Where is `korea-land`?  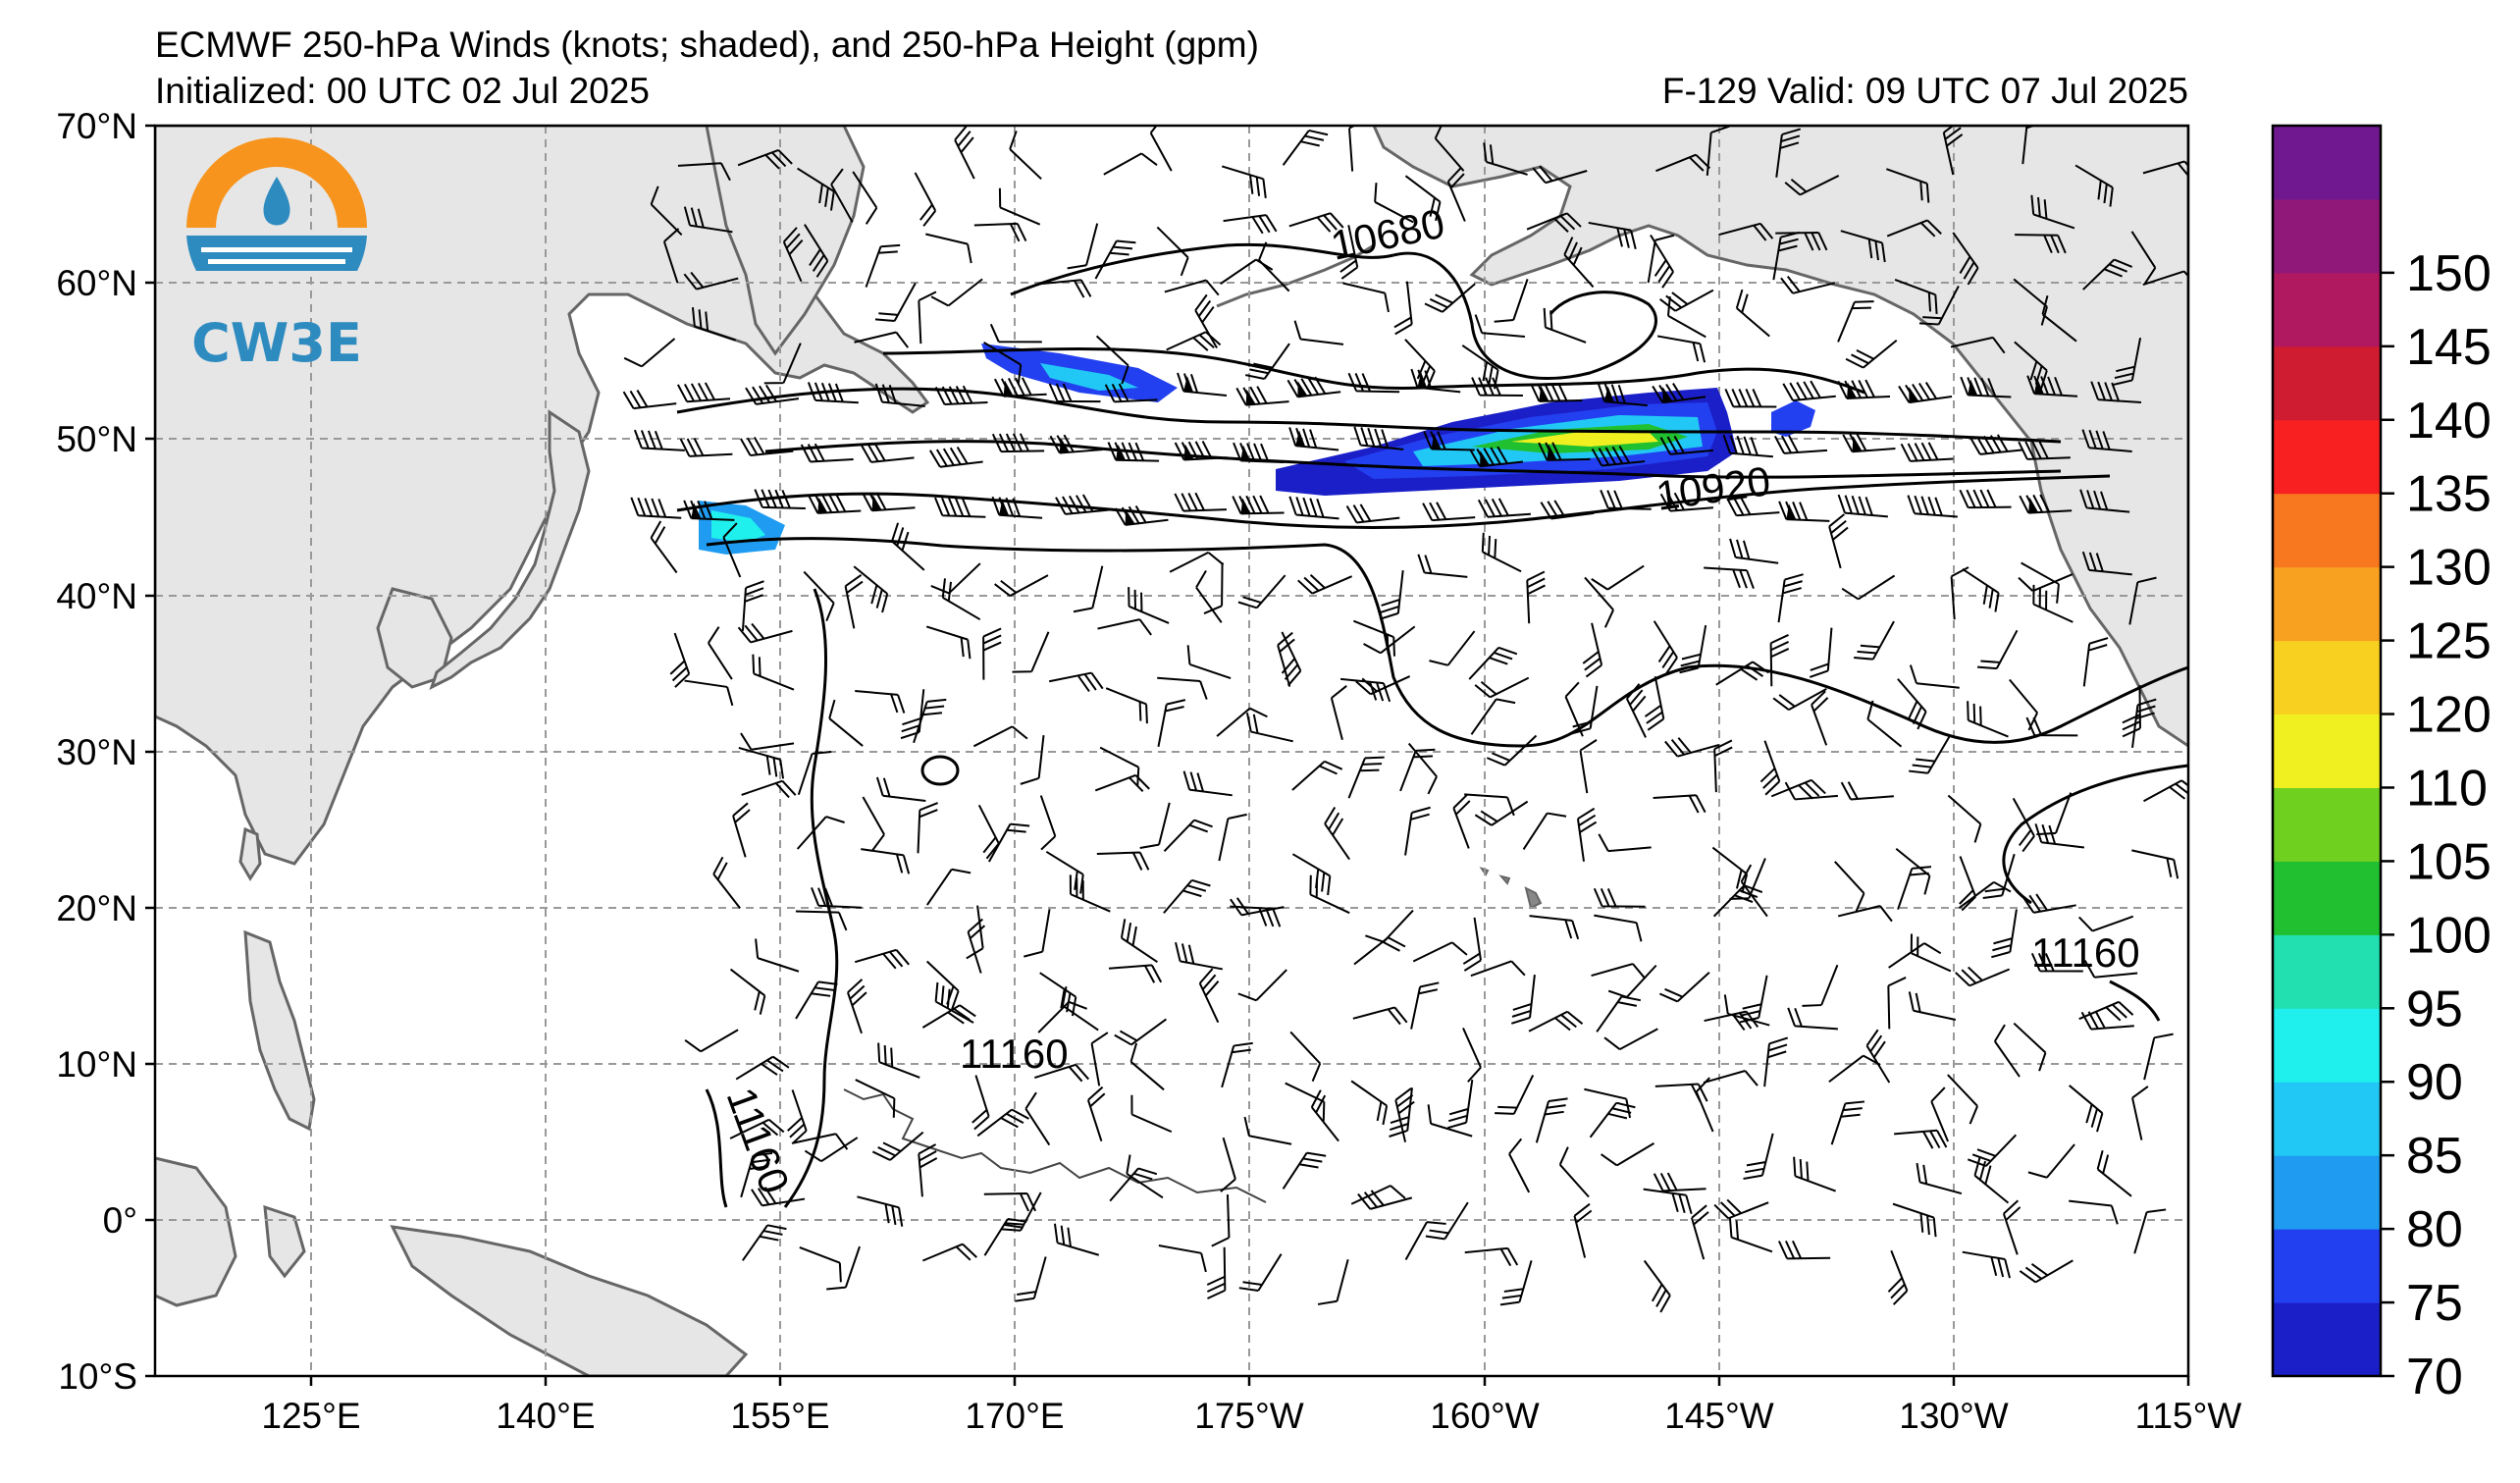 korea-land is located at coordinates (414, 638).